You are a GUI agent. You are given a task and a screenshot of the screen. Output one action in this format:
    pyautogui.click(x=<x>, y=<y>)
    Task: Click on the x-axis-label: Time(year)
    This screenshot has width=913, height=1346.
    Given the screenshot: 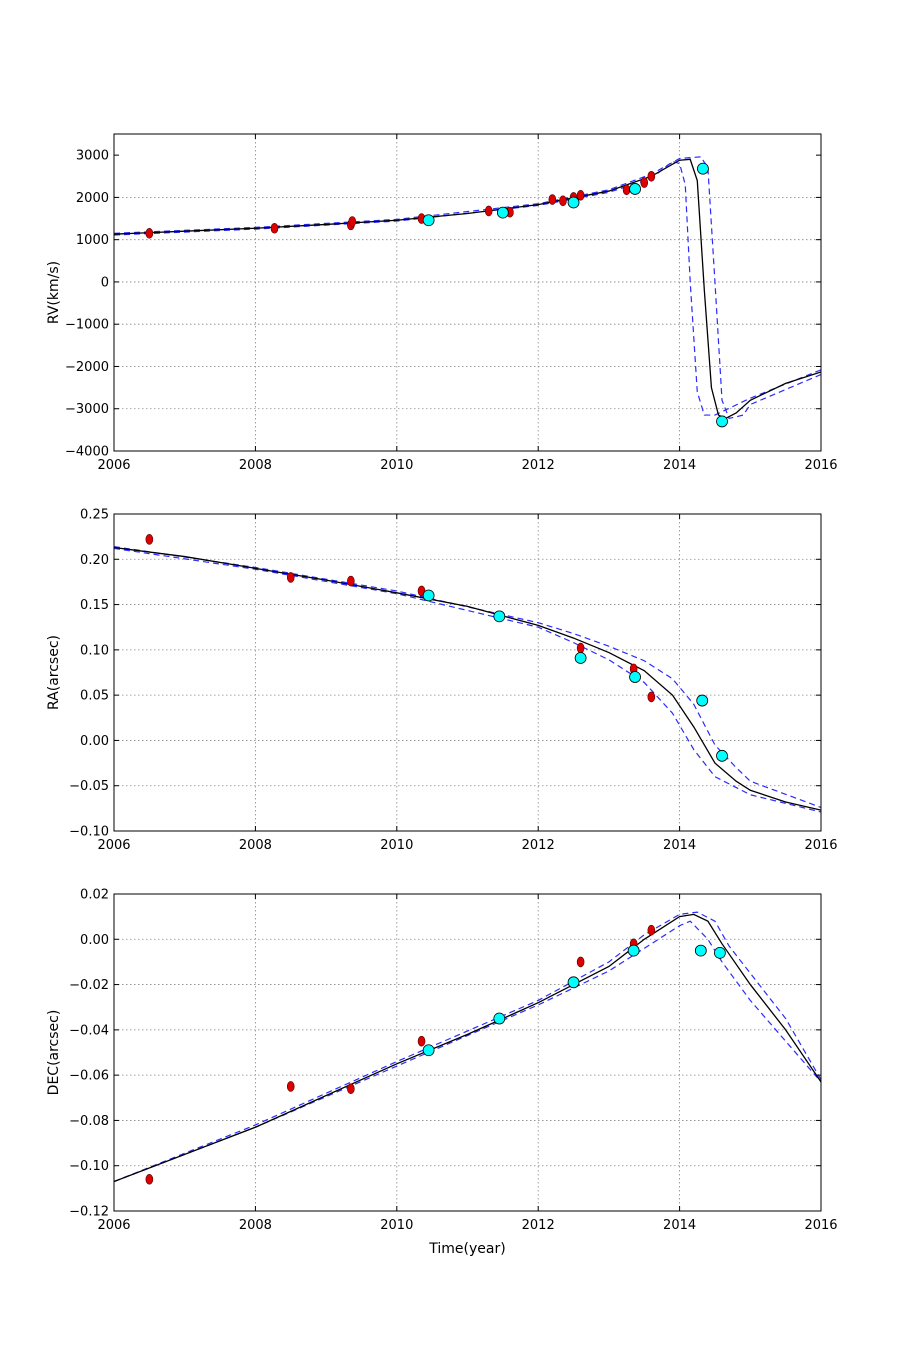 What is the action you would take?
    pyautogui.click(x=466, y=1249)
    